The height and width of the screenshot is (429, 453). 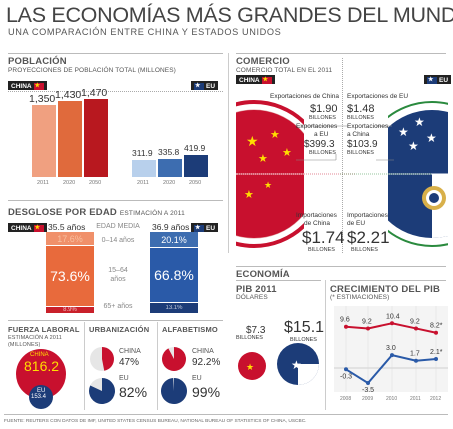 What do you see at coordinates (256, 330) in the screenshot?
I see `china-gdp-value: $7.3` at bounding box center [256, 330].